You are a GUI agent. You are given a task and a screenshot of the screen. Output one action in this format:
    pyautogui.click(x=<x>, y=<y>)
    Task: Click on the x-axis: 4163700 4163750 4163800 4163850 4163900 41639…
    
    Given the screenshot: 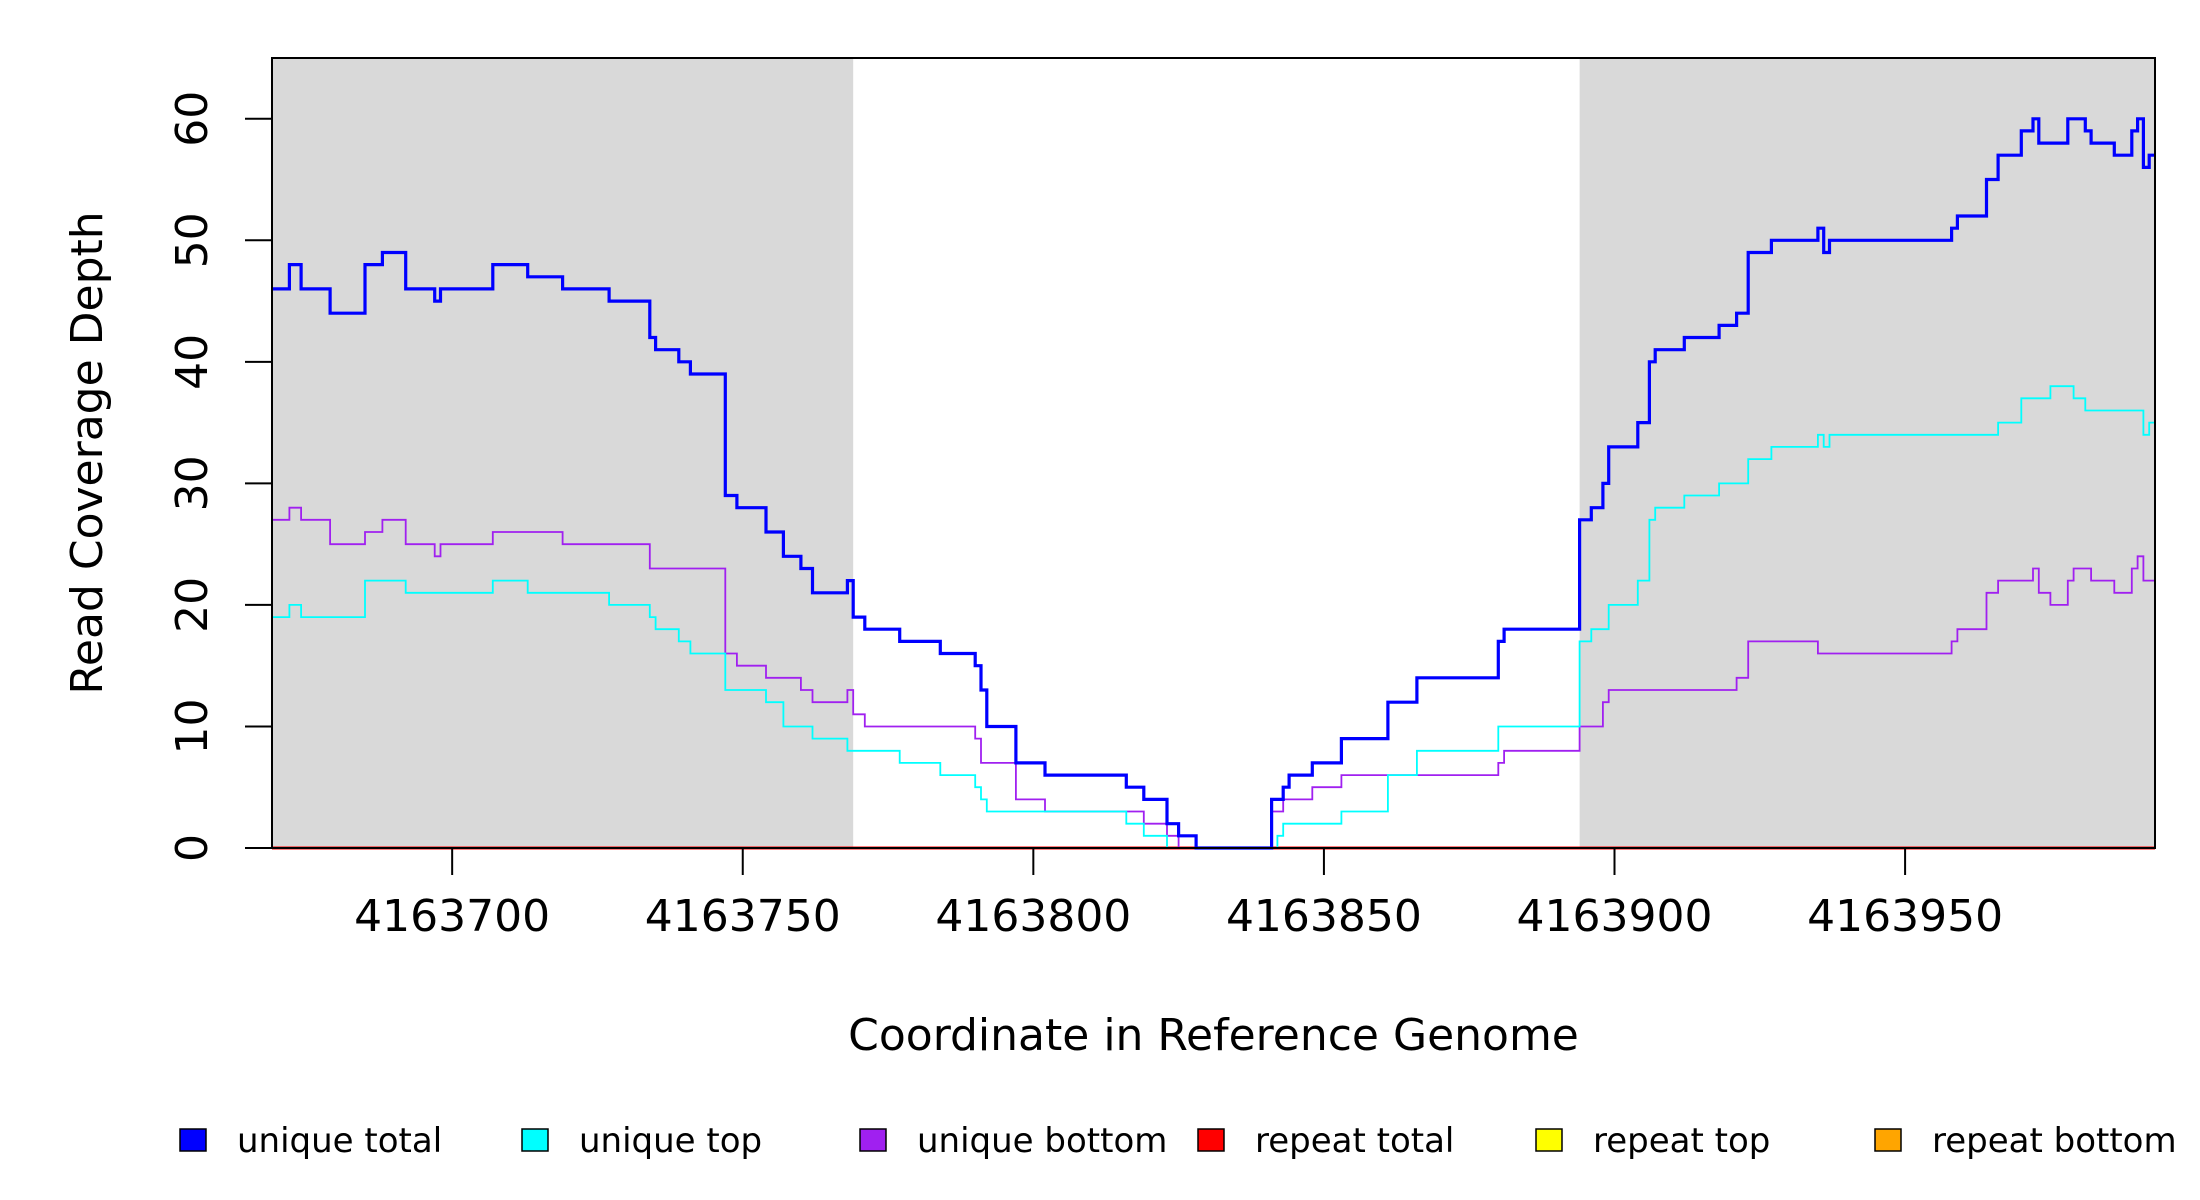 What is the action you would take?
    pyautogui.click(x=1178, y=894)
    